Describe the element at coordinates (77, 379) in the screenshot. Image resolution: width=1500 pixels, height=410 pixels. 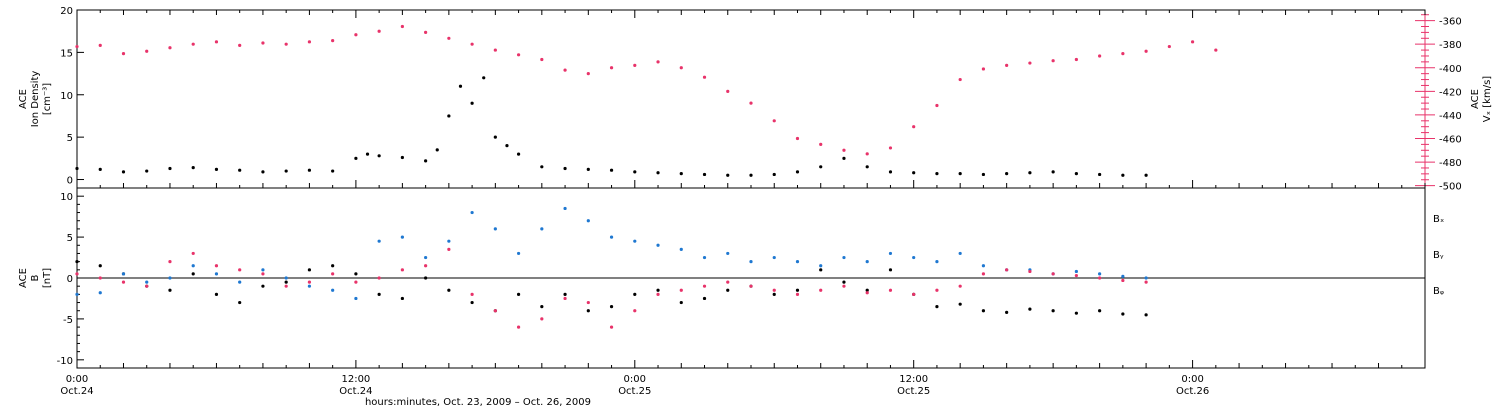
I see `x-tick-time-label: 0:00` at that location.